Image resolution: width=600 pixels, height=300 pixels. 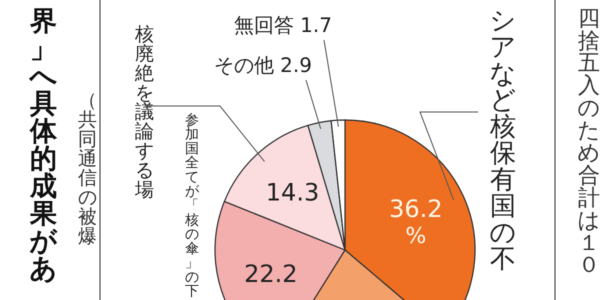 What do you see at coordinates (416, 222) in the screenshot?
I see `data-label: 36.2%` at bounding box center [416, 222].